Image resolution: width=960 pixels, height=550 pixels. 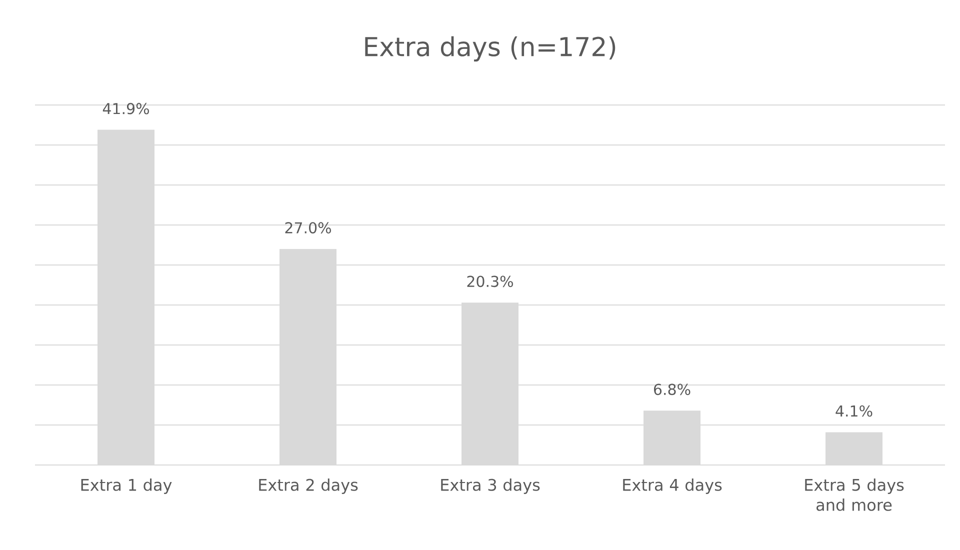 I want to click on x-tick-label: Extra 5 days and more, so click(x=854, y=494).